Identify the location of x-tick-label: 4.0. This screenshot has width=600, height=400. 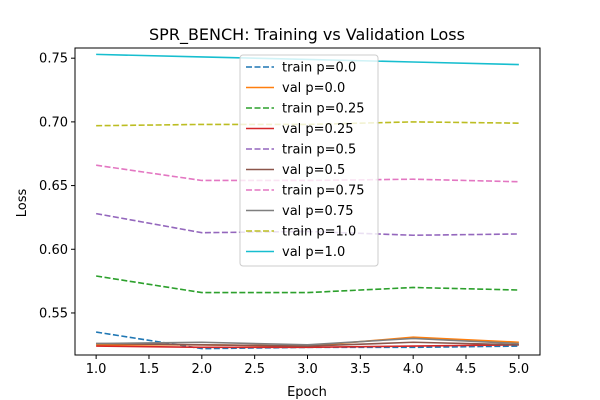
(413, 369).